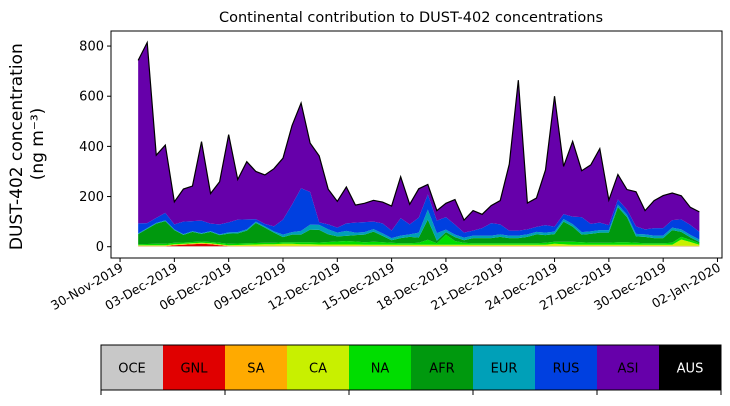 Image resolution: width=730 pixels, height=406 pixels. I want to click on legend-label-ca: CA, so click(318, 369).